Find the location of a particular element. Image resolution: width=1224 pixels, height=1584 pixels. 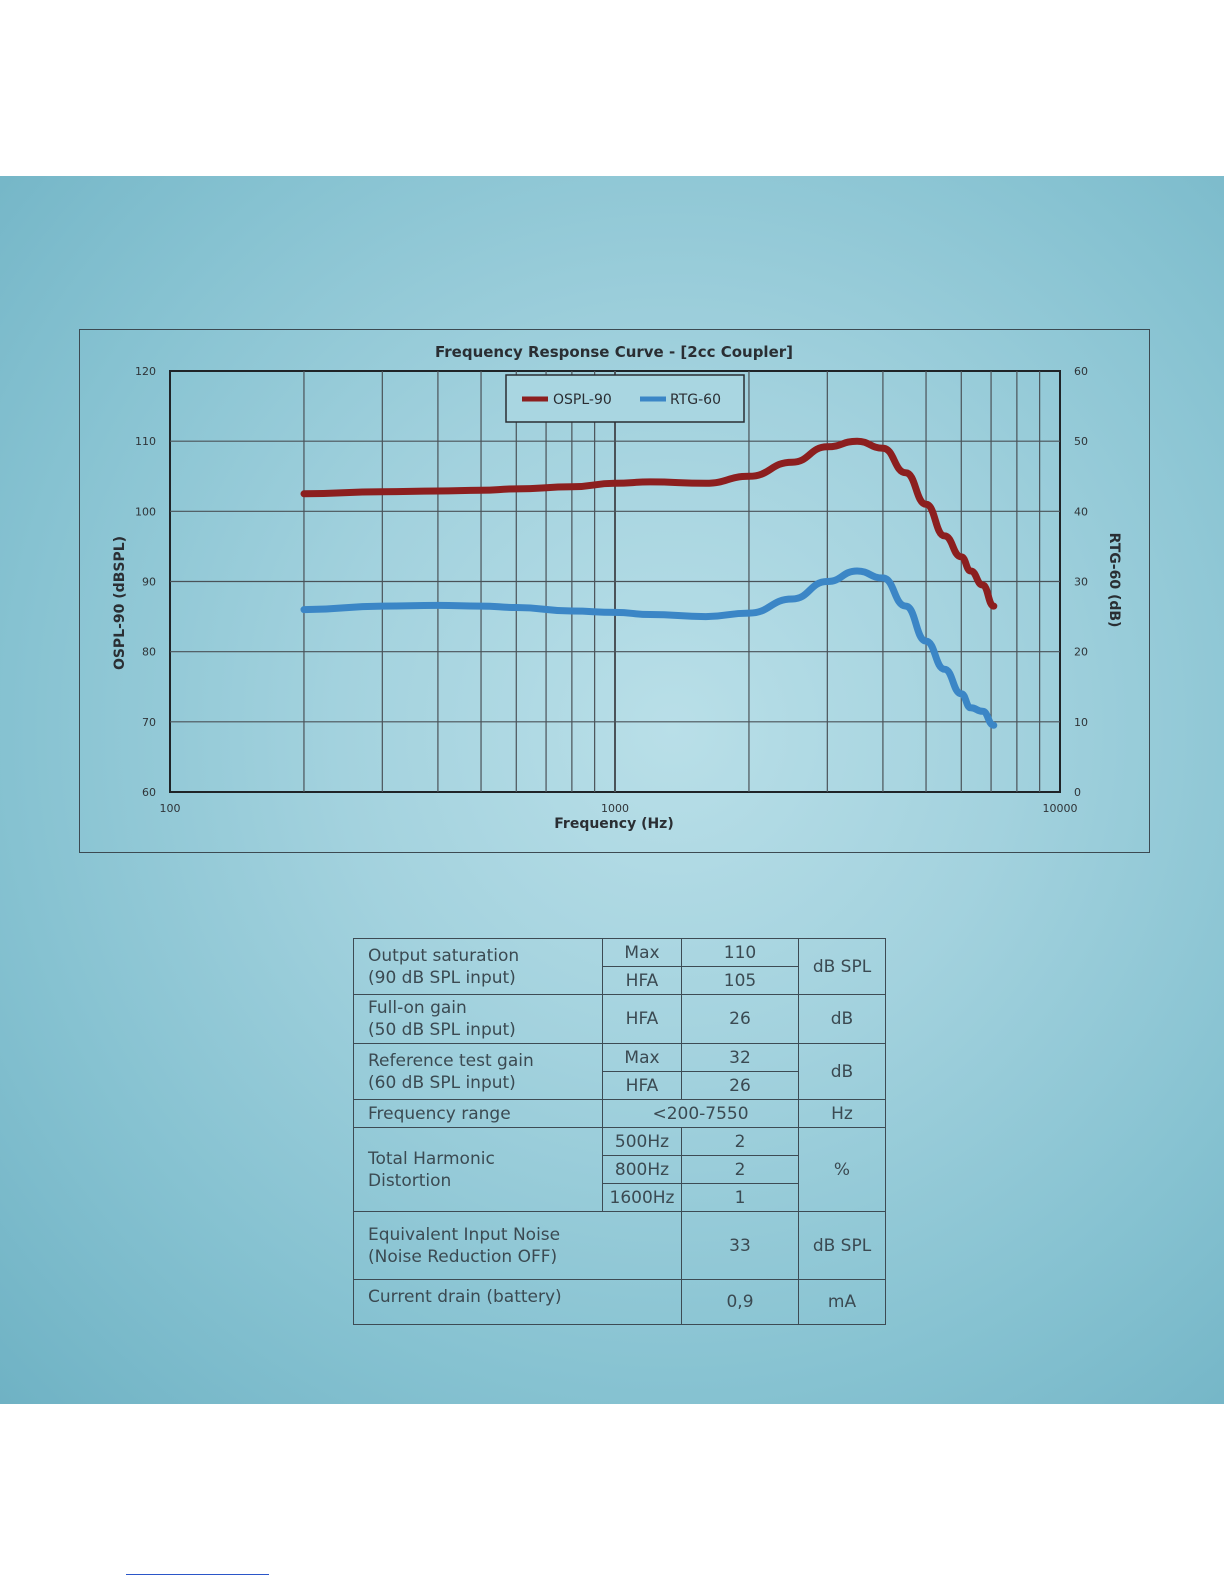

value-cell: <200-7550 is located at coordinates (700, 1113).